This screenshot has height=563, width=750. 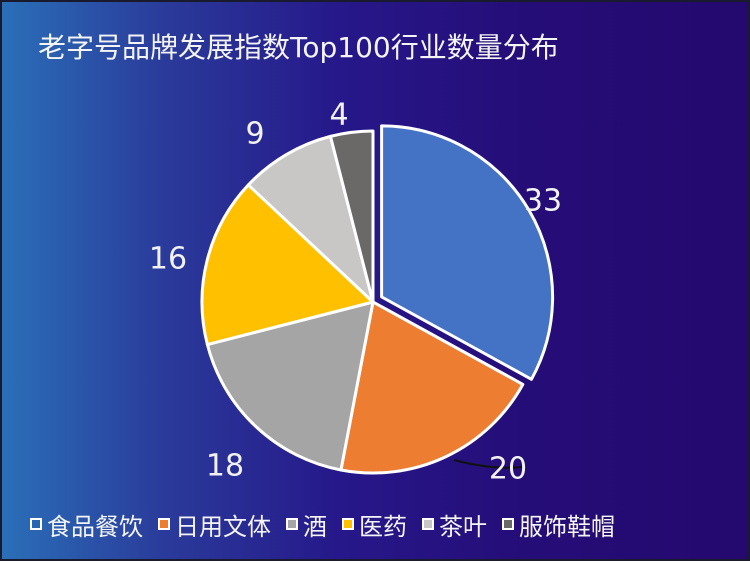 I want to click on legend-item-3: 酒, so click(x=306, y=524).